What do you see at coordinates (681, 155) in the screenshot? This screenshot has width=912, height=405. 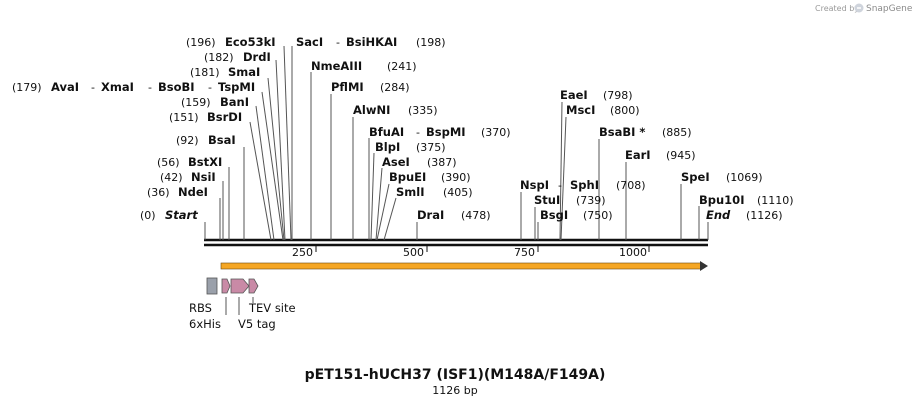 I see `eari-pos: (945)` at bounding box center [681, 155].